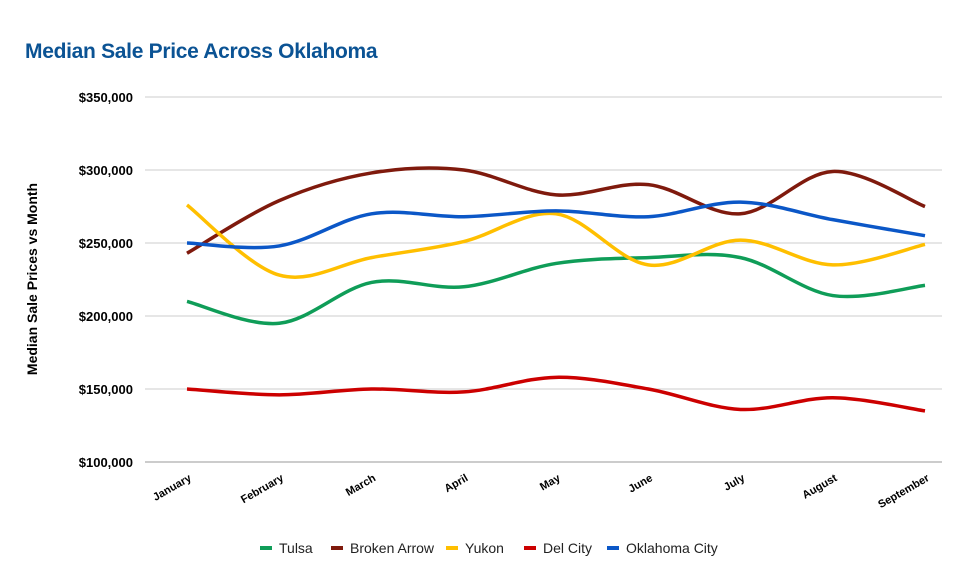  What do you see at coordinates (457, 483) in the screenshot?
I see `x-tick-label: April` at bounding box center [457, 483].